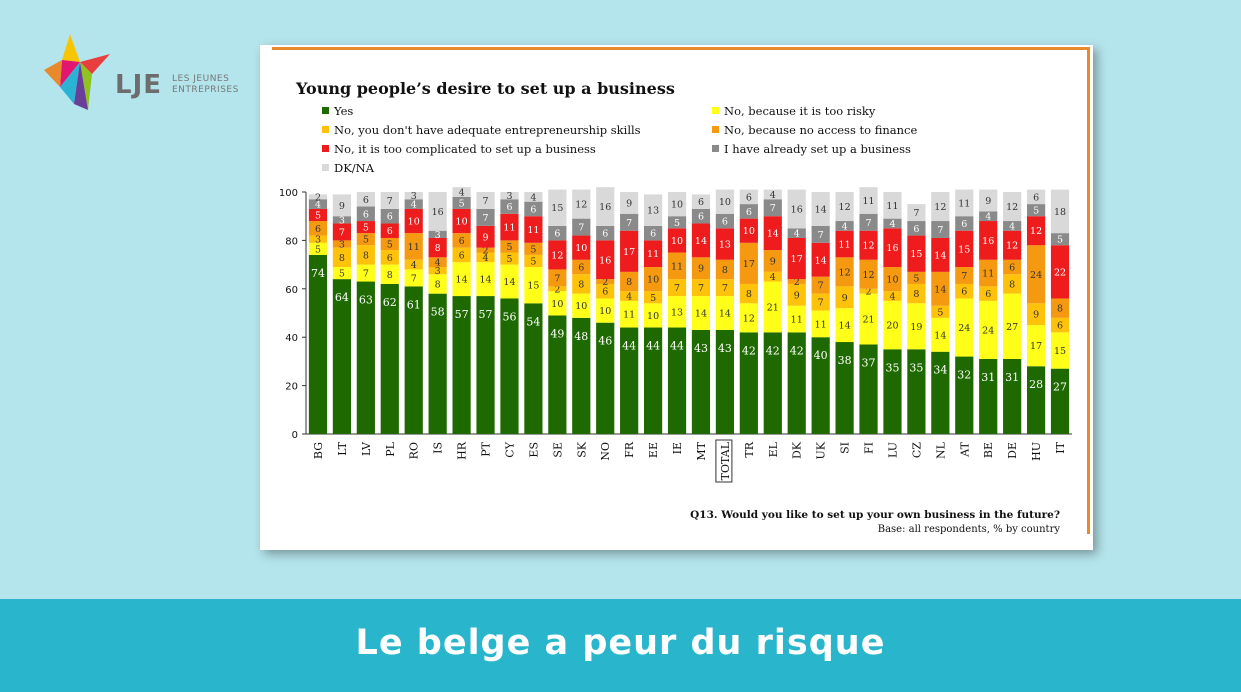 The height and width of the screenshot is (692, 1241). Describe the element at coordinates (1060, 447) in the screenshot. I see `x-tick-label-IT: IT` at that location.